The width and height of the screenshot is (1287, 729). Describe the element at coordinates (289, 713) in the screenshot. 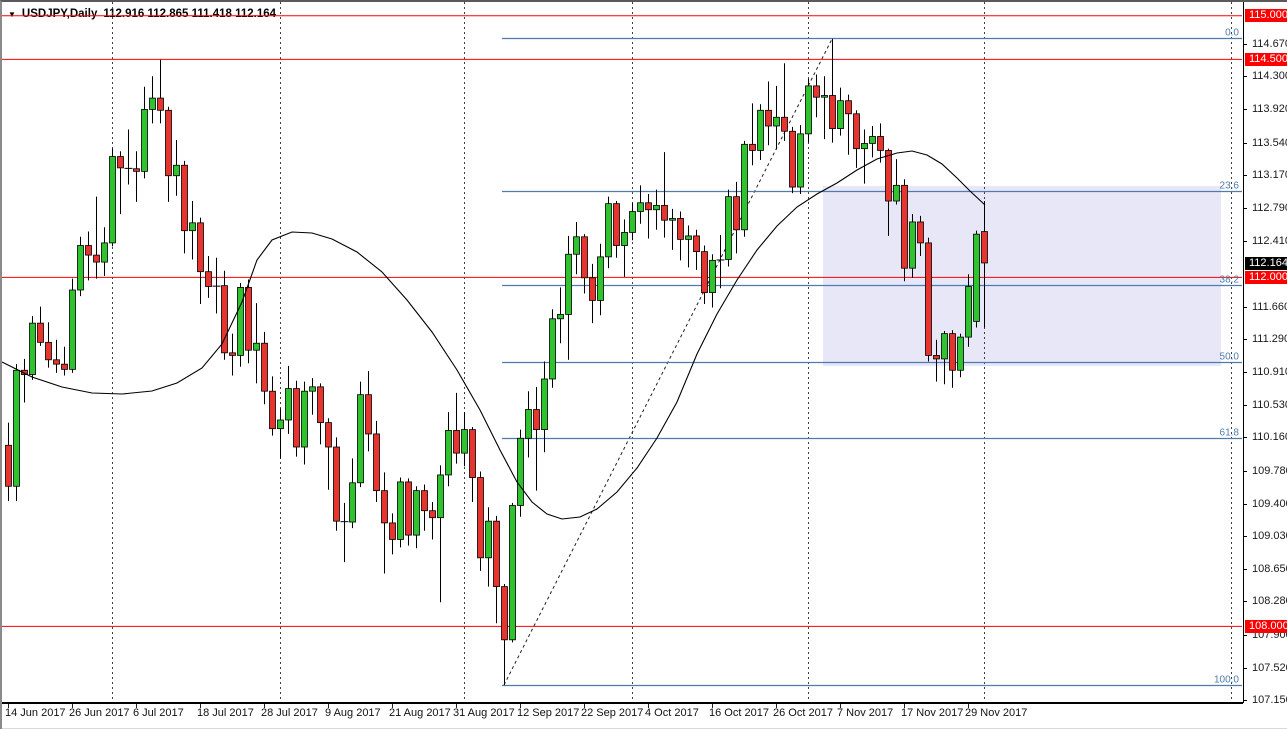

I see `time-axis-label: 28 Jul 2017` at that location.